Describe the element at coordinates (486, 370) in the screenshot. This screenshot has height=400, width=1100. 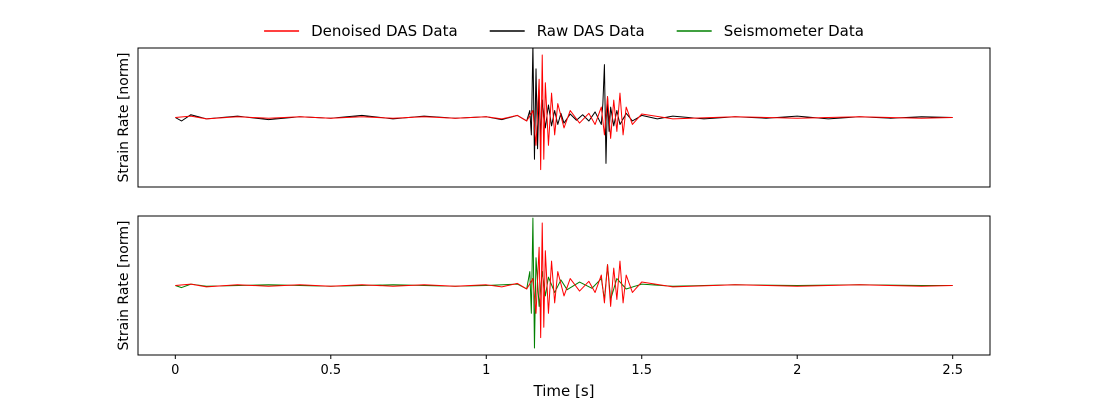
I see `x-tick-label: 1` at that location.